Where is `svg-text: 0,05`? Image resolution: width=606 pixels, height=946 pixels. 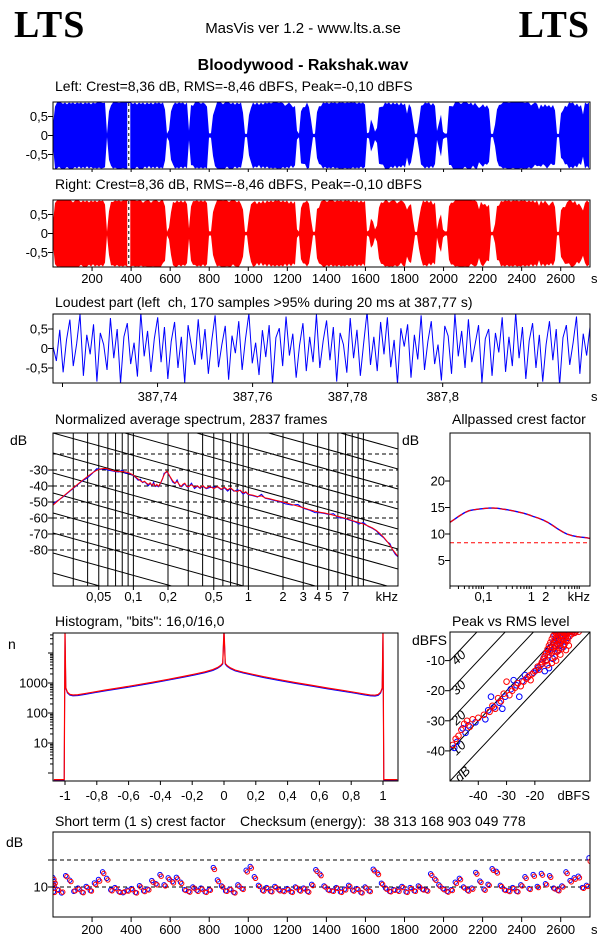 svg-text: 0,05 is located at coordinates (98, 596).